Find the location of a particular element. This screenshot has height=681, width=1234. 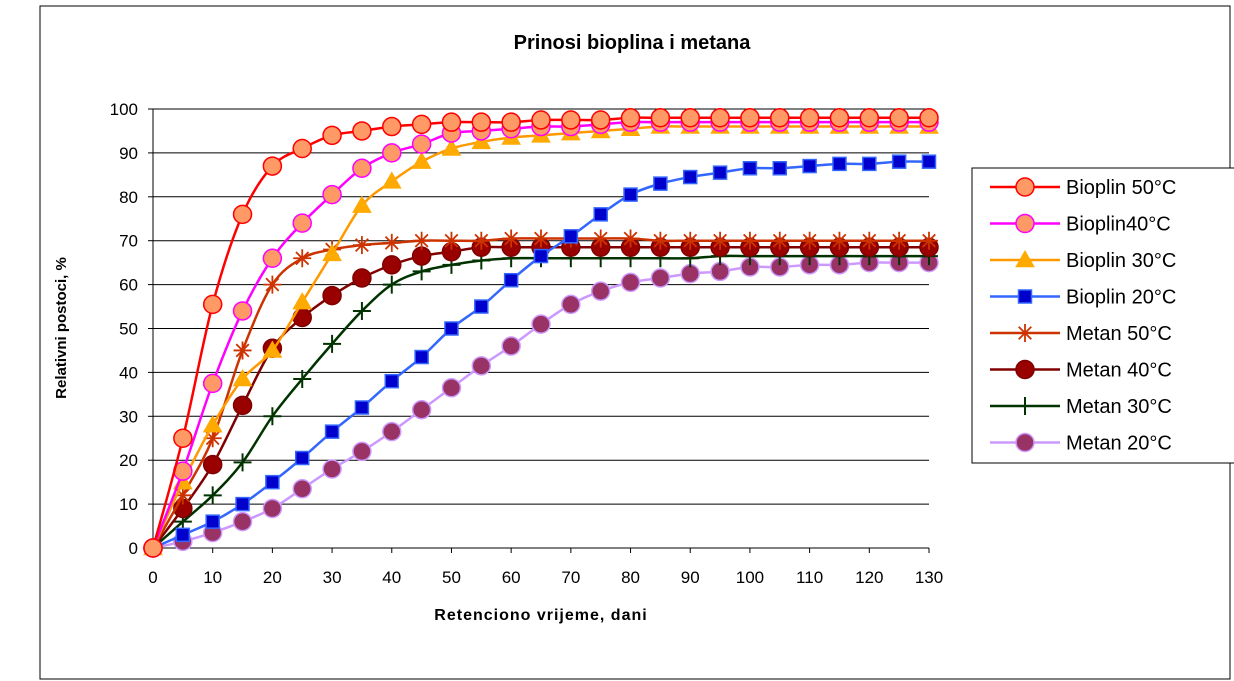

y-tick-label: 10 is located at coordinates (128, 504).